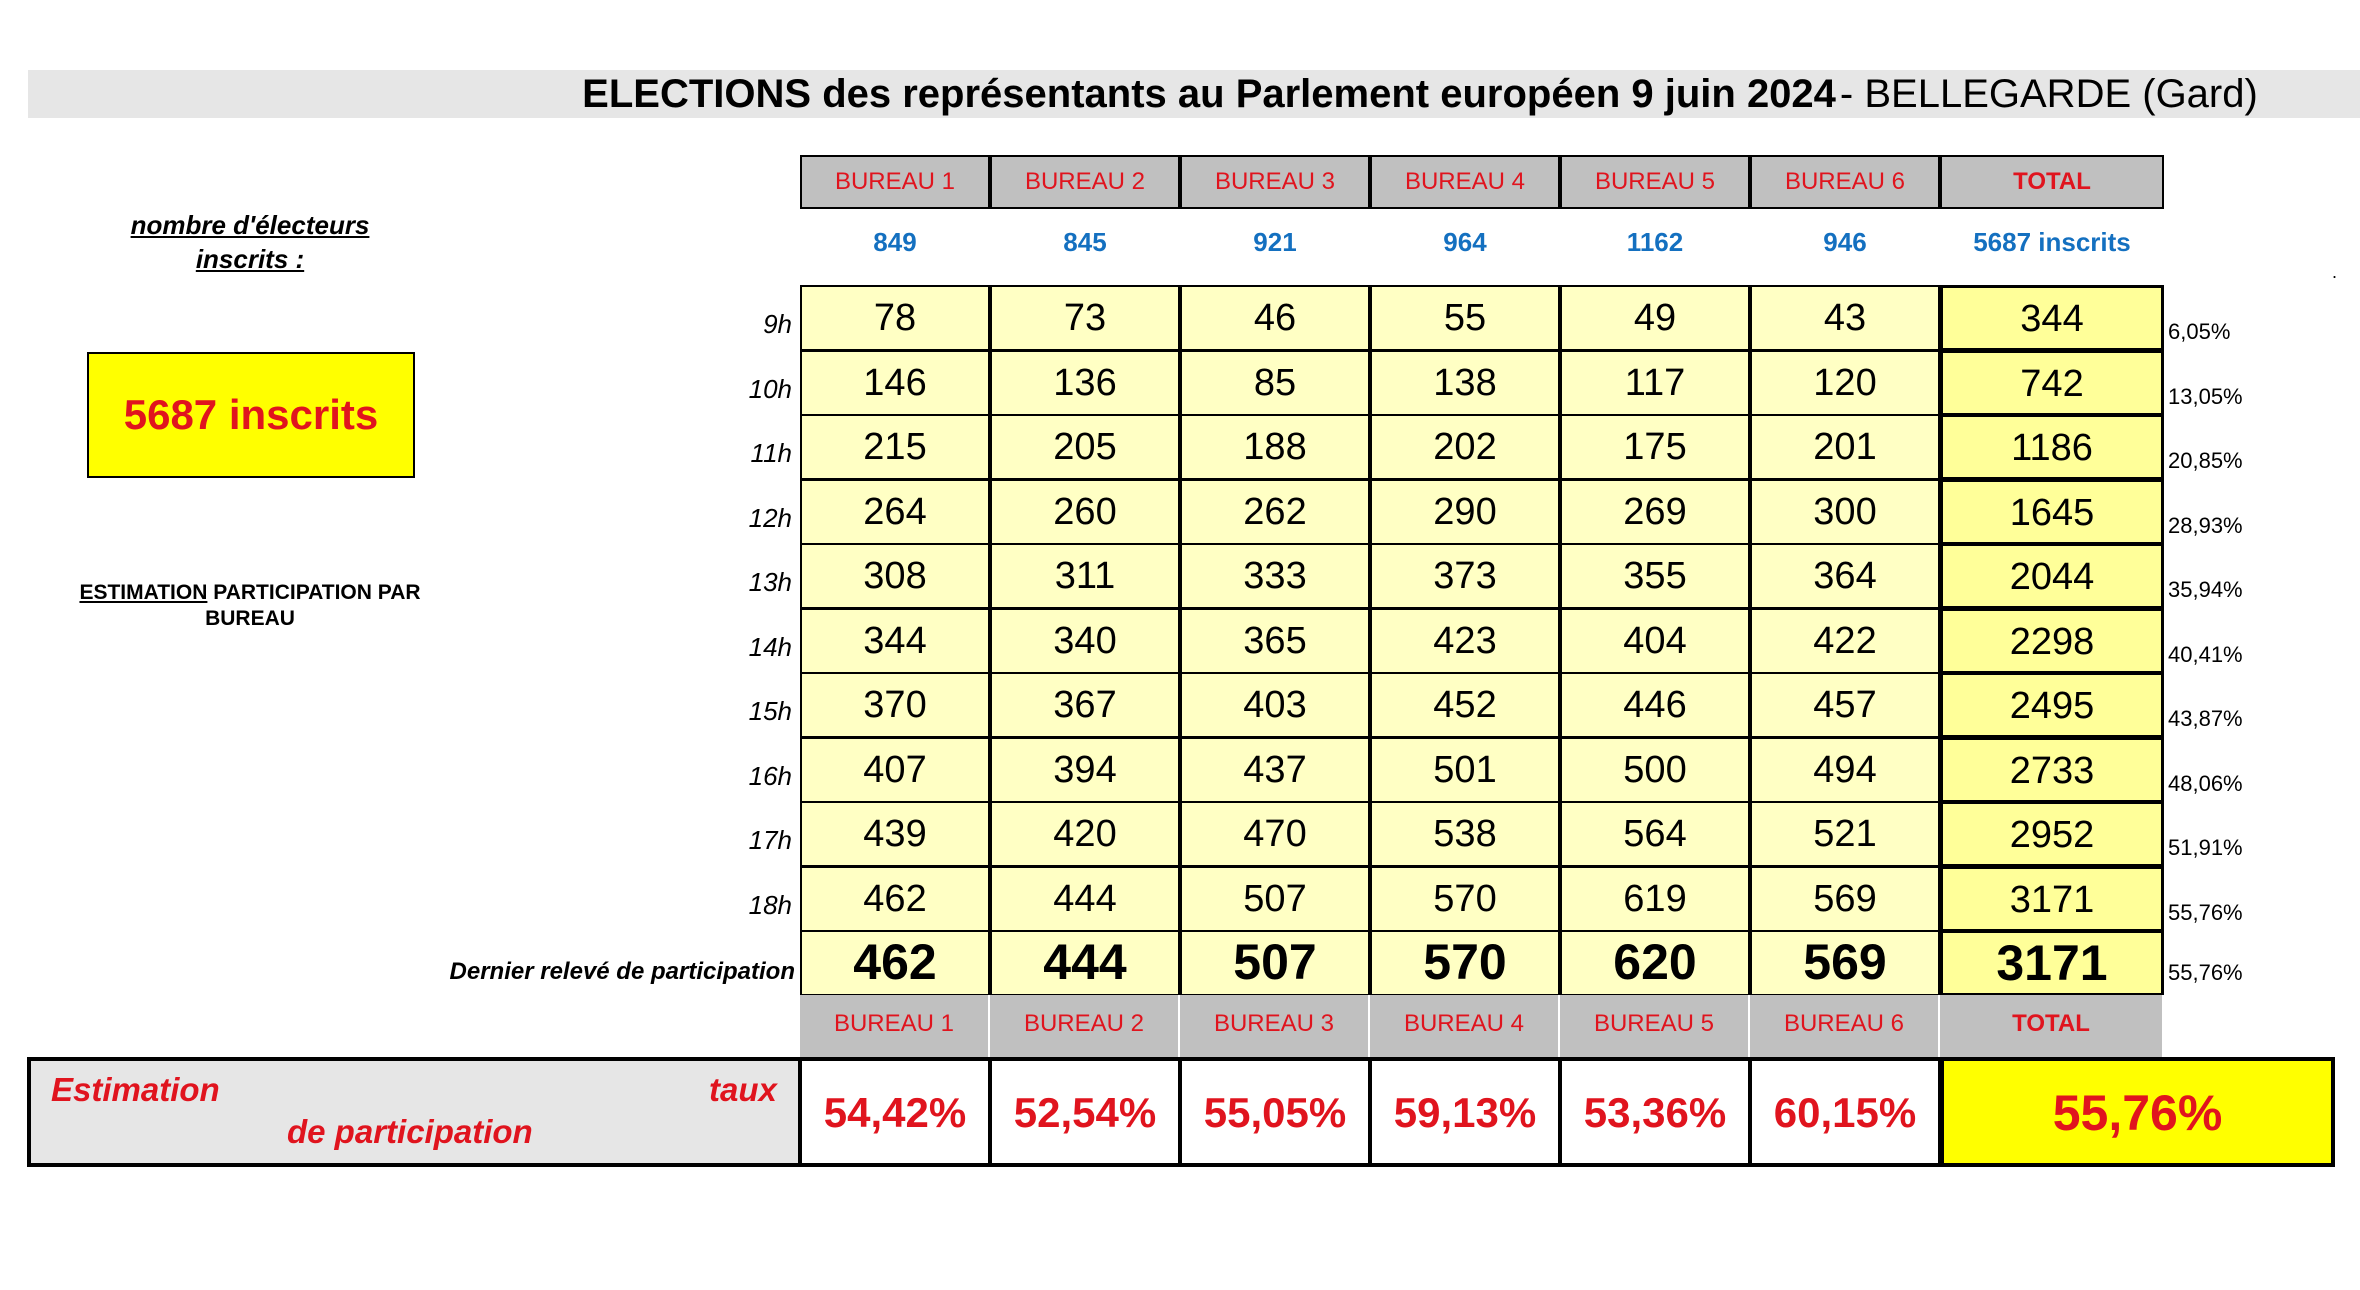 The image size is (2360, 1290). I want to click on estimation-rest: PARTICIPATION PAR BUREAU, so click(313, 605).